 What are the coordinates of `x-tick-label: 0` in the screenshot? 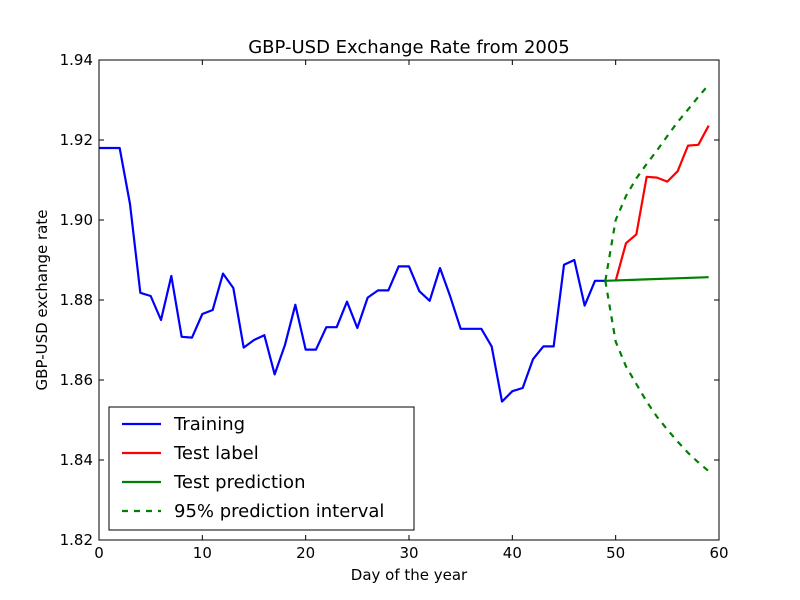 It's located at (99, 553).